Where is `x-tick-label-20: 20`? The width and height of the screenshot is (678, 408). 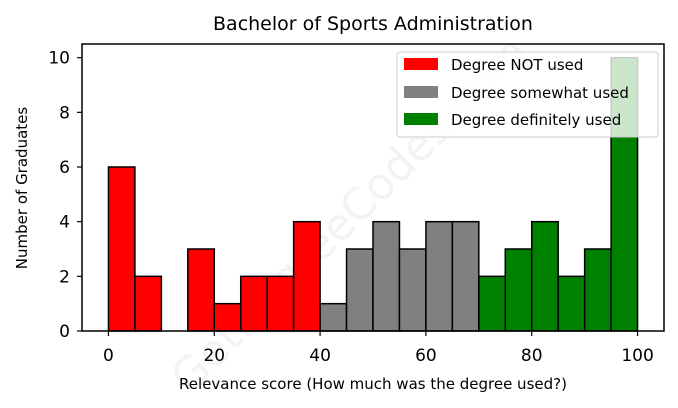
x-tick-label-20: 20 is located at coordinates (214, 356).